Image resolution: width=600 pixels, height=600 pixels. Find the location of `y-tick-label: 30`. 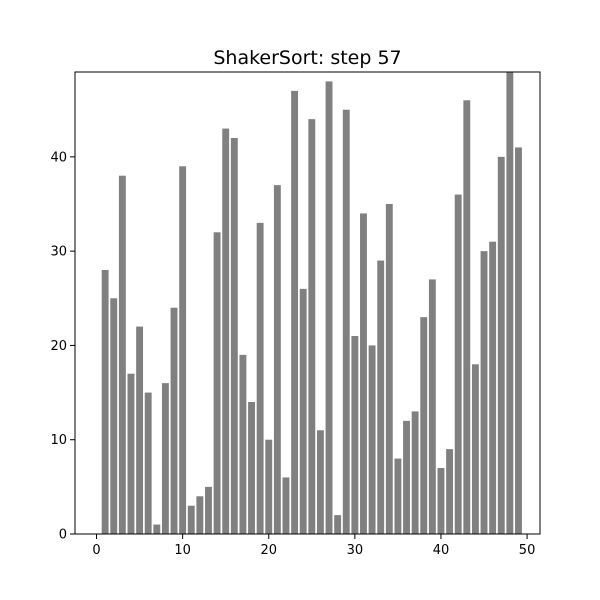

y-tick-label: 30 is located at coordinates (58, 252).